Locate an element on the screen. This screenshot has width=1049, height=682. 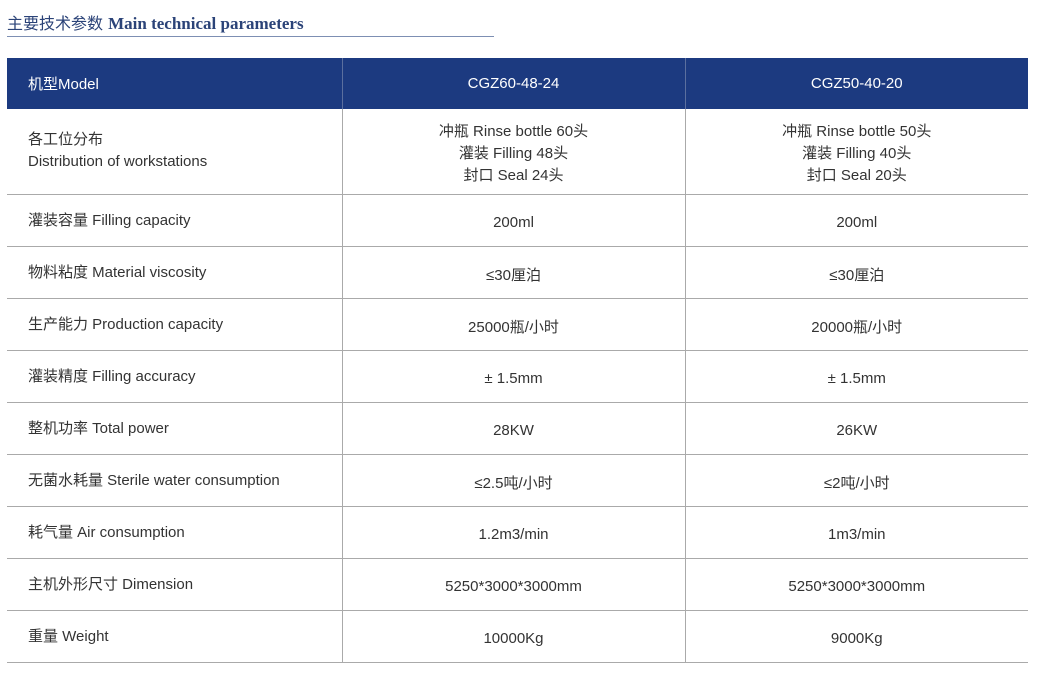
table-row: 灌装精度 Filling accuracy ± 1.5mm ± 1.5mm is located at coordinates (517, 376).